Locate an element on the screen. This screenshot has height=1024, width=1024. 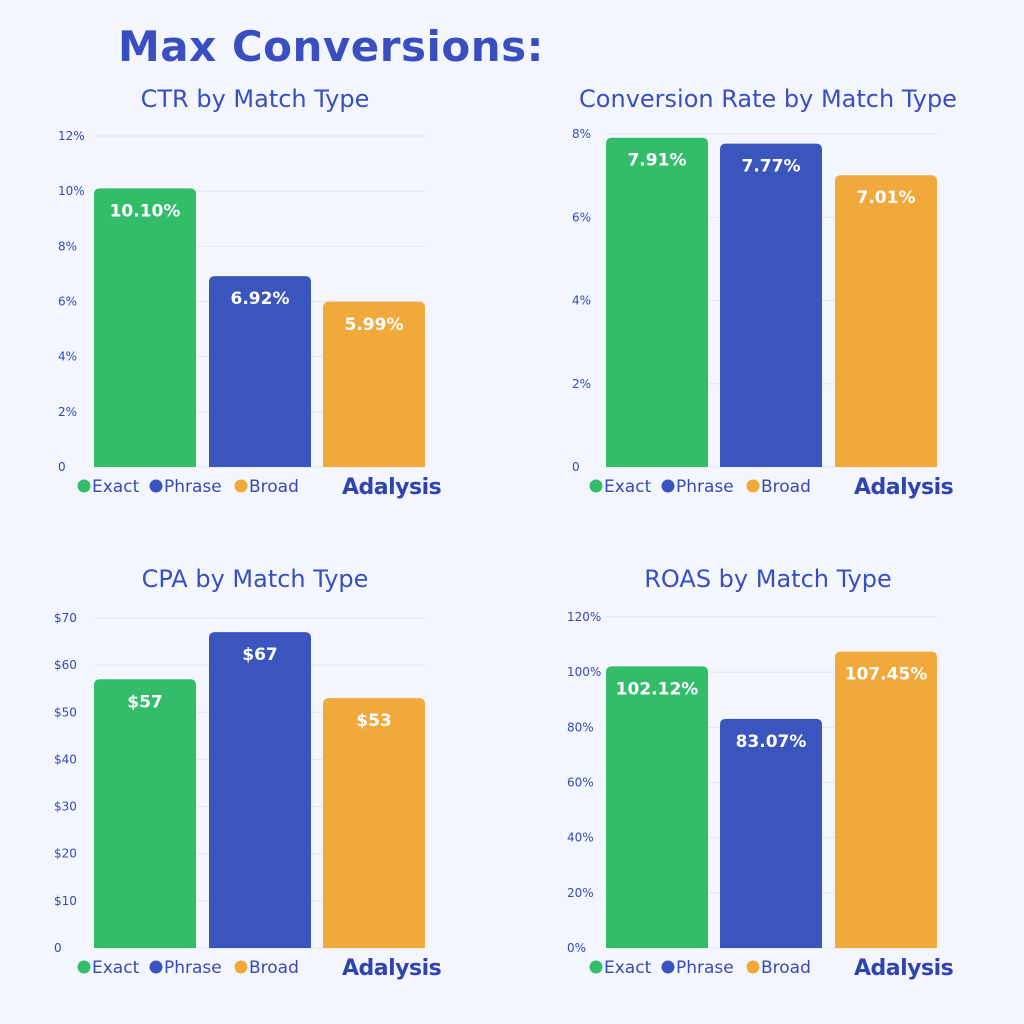
bar-roas-exact is located at coordinates (657, 807).